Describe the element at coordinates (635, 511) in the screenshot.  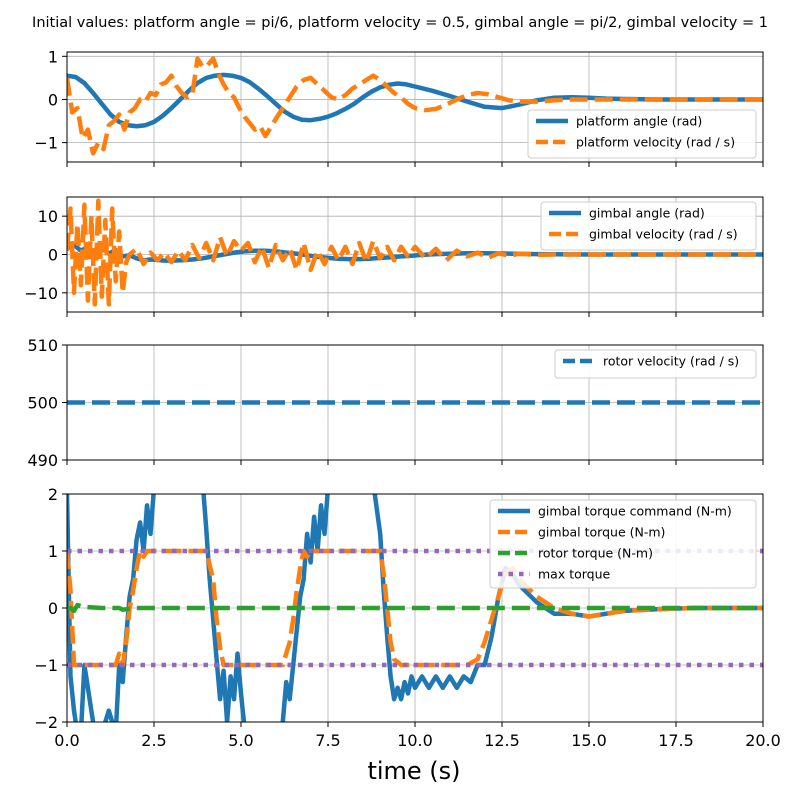
I see `legend-label: gimbal torque command (N-m)` at that location.